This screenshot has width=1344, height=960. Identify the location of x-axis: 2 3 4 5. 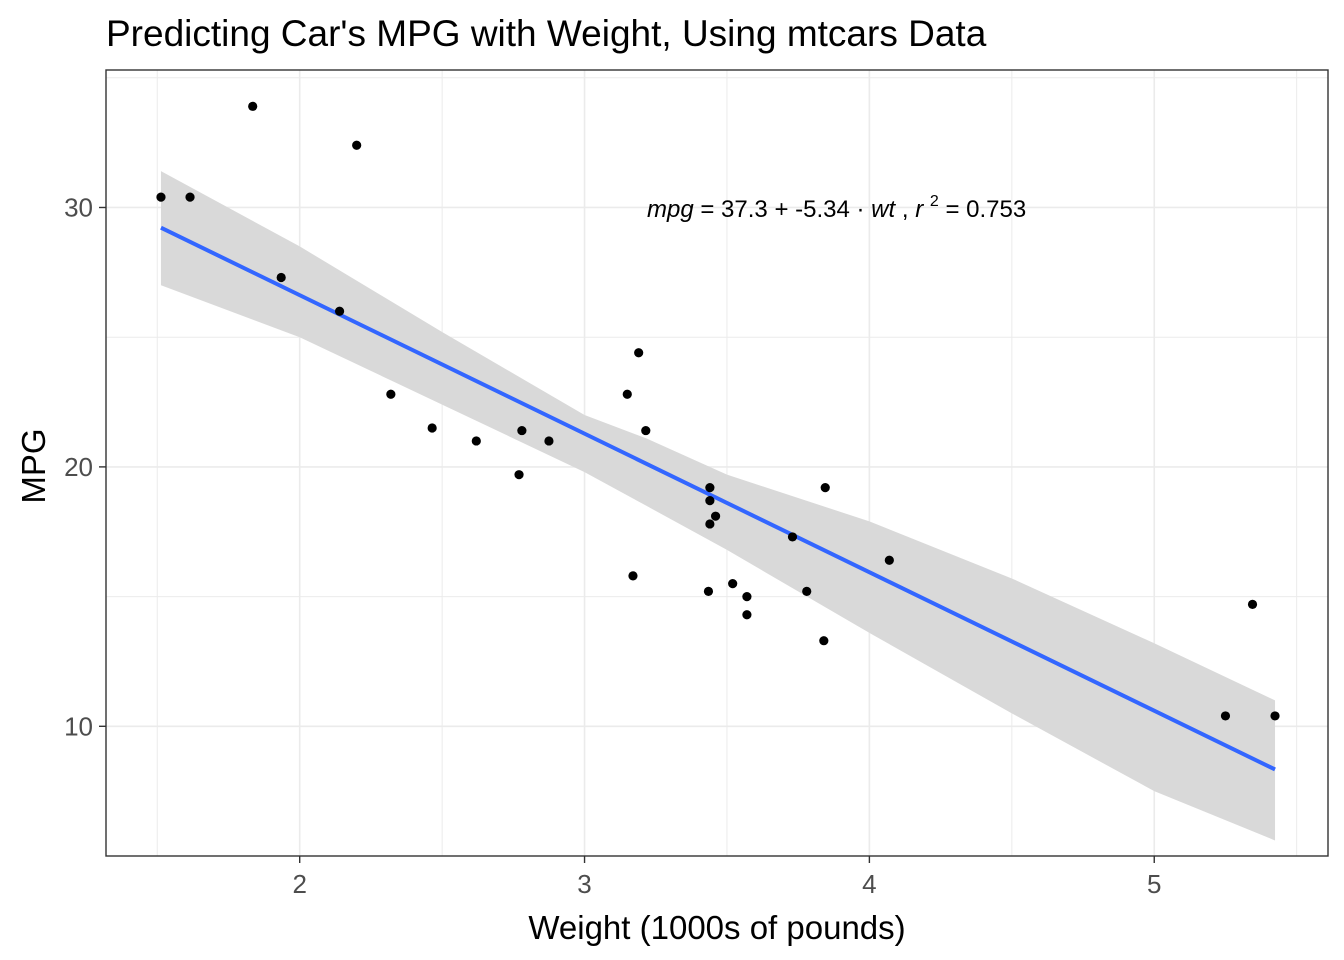
(726, 877).